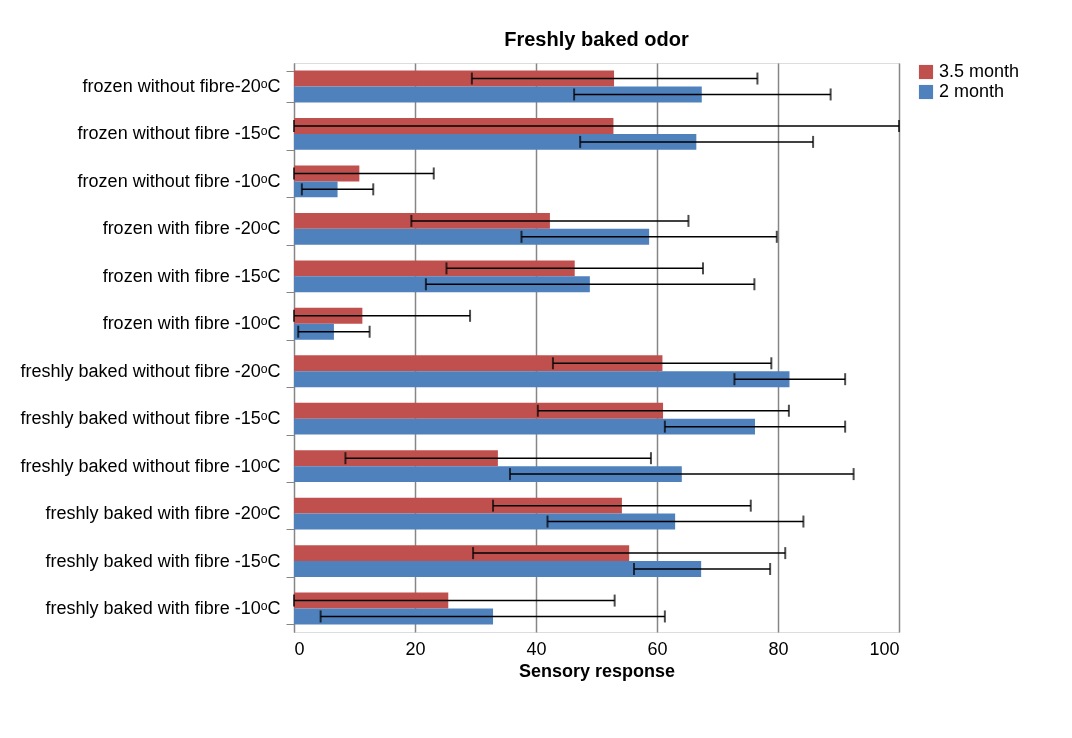  I want to click on y-tick-label: freshly baked with fibre -10ᵒC, so click(163, 608).